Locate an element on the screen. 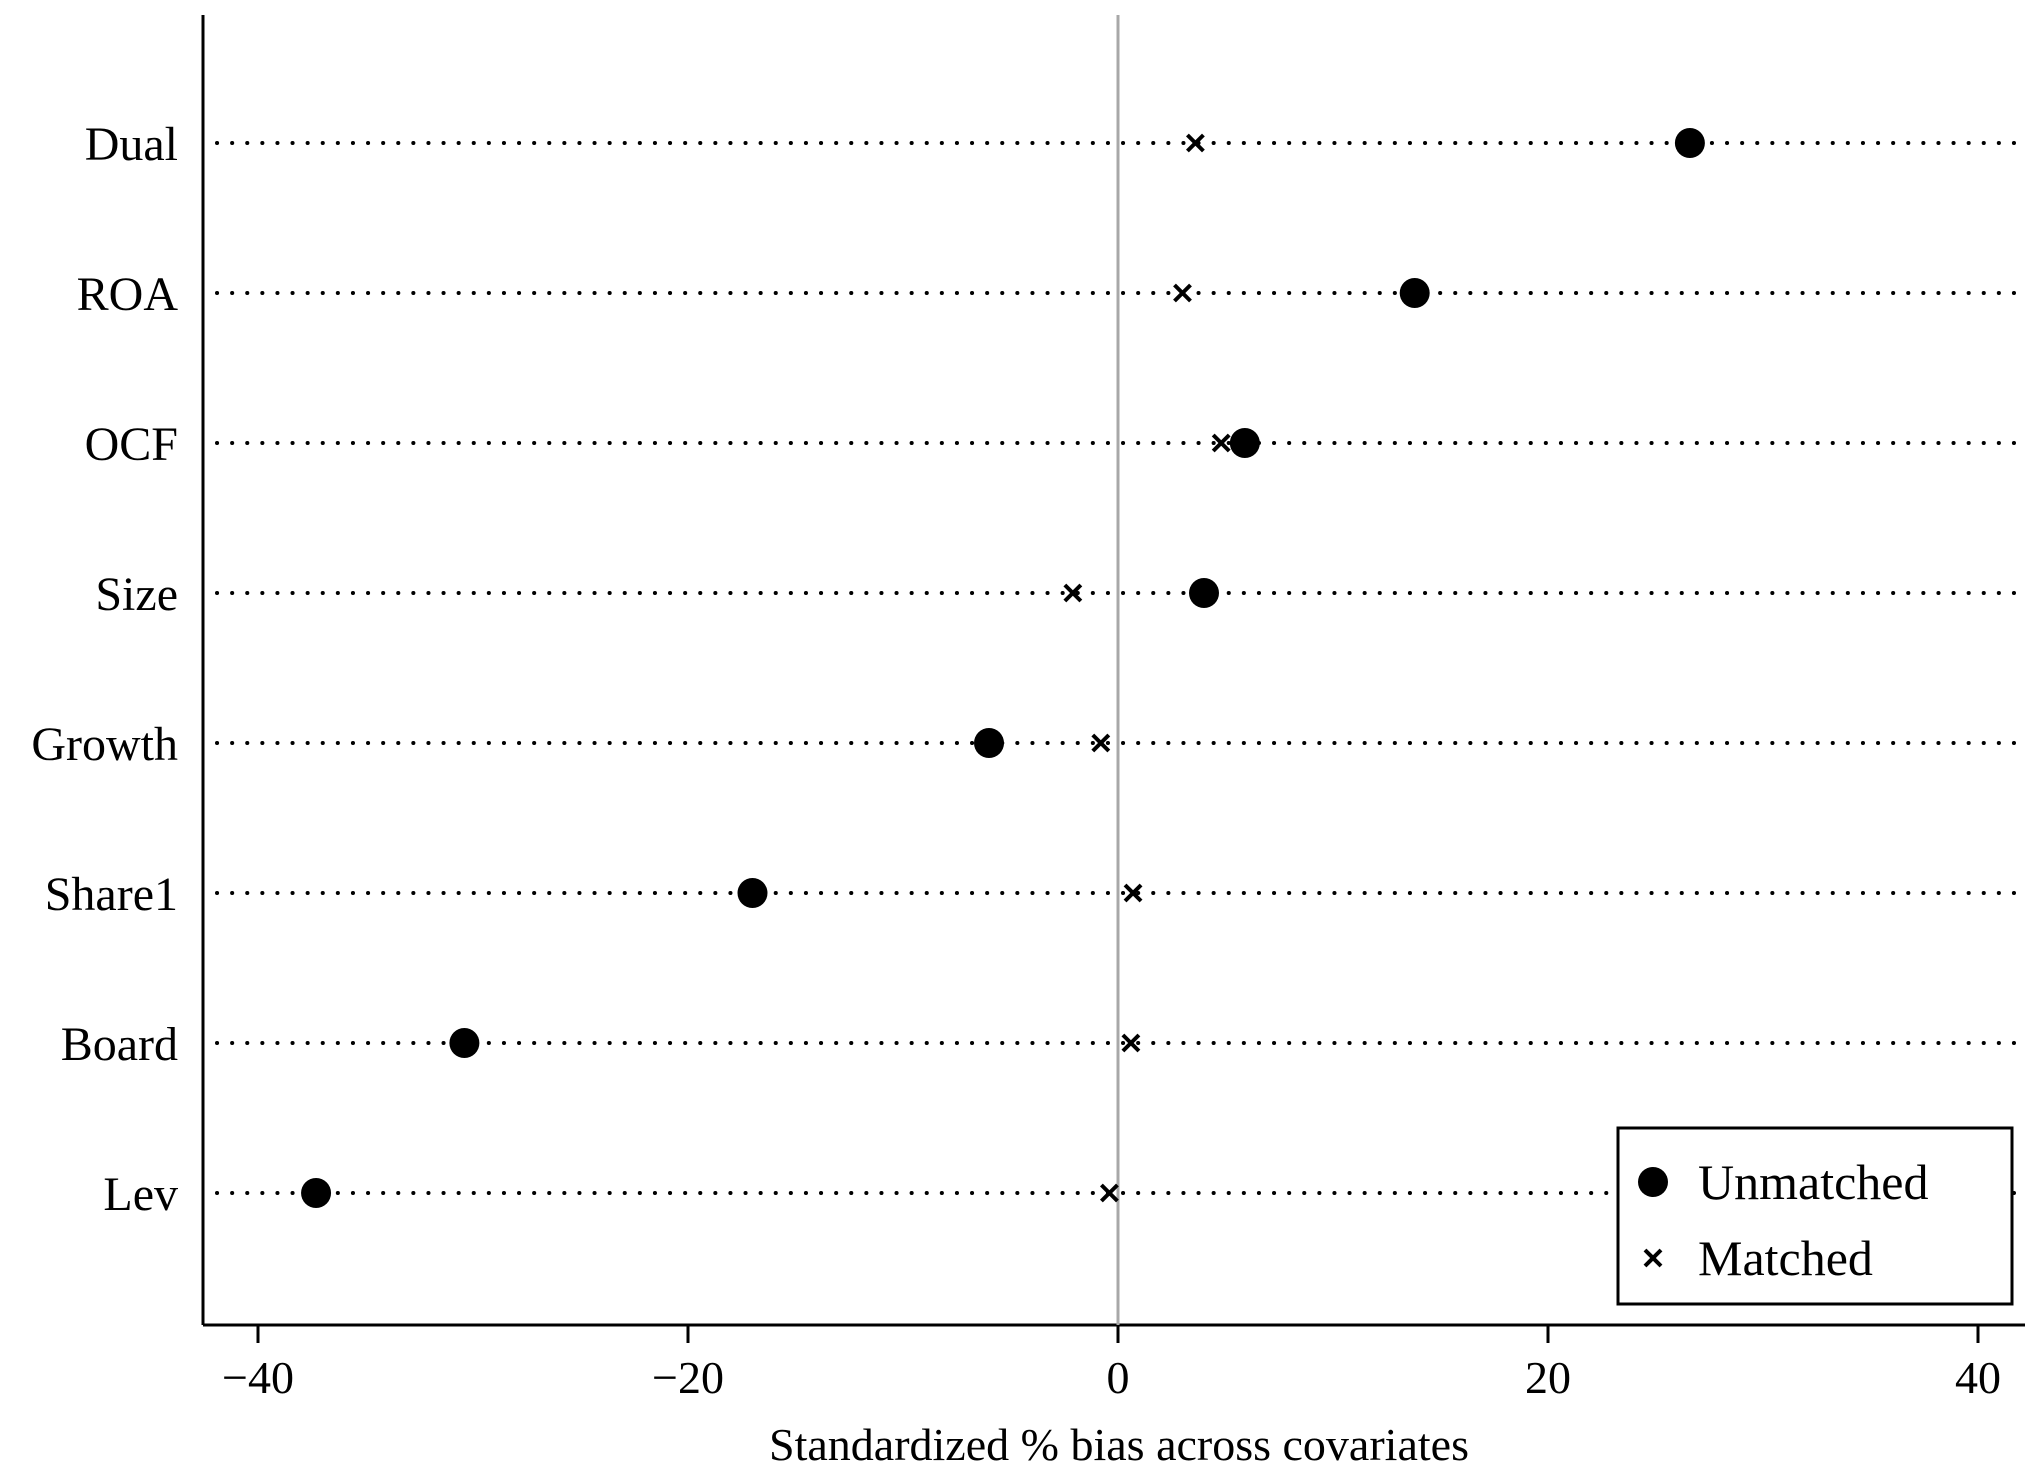 The width and height of the screenshot is (2031, 1471). category-label: ROA is located at coordinates (128, 294).